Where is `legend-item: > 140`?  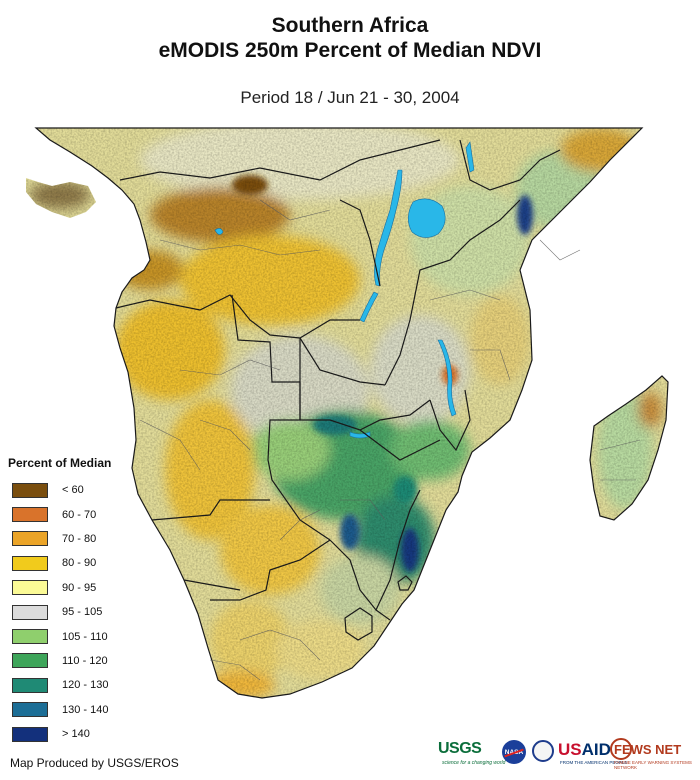 legend-item: > 140 is located at coordinates (78, 734).